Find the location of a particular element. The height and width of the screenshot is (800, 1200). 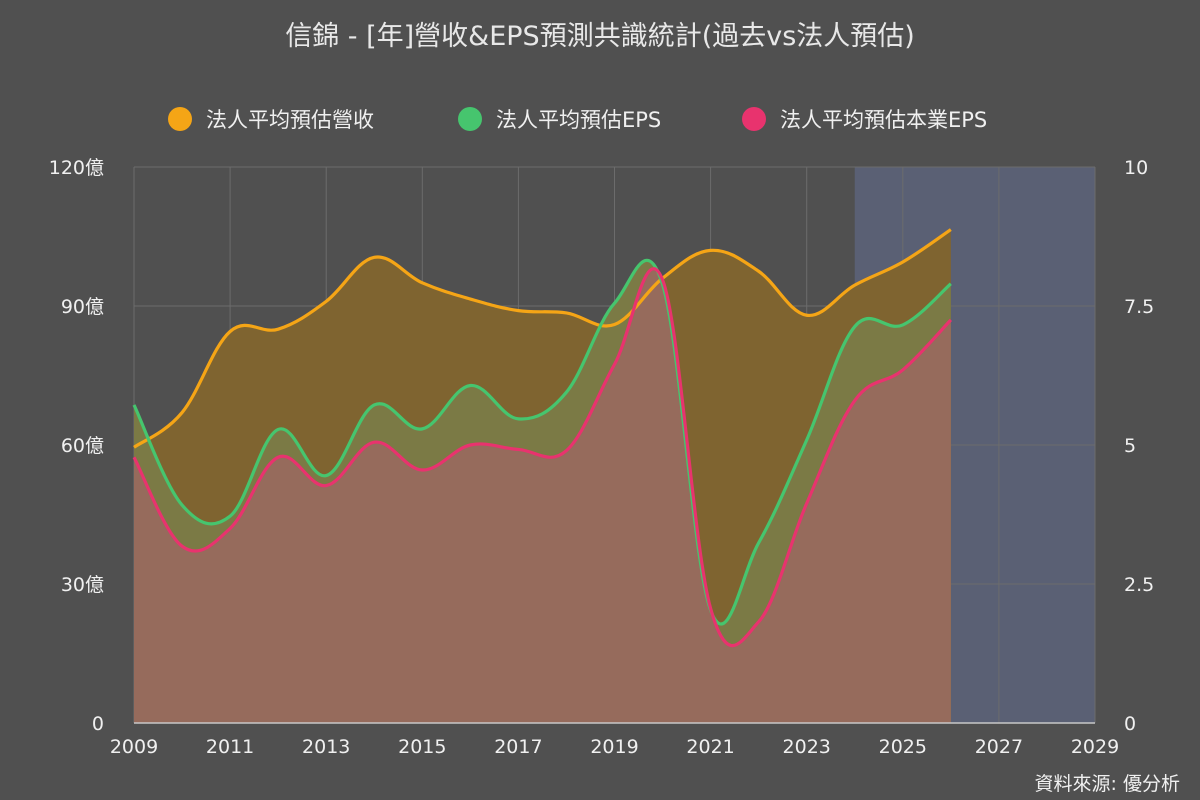

y-right-tick-label: 2.5 is located at coordinates (1139, 585).